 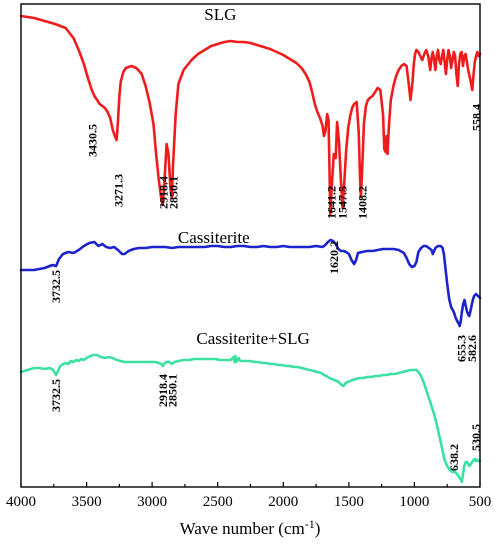 What do you see at coordinates (349, 502) in the screenshot?
I see `x-tick-label: 1500` at bounding box center [349, 502].